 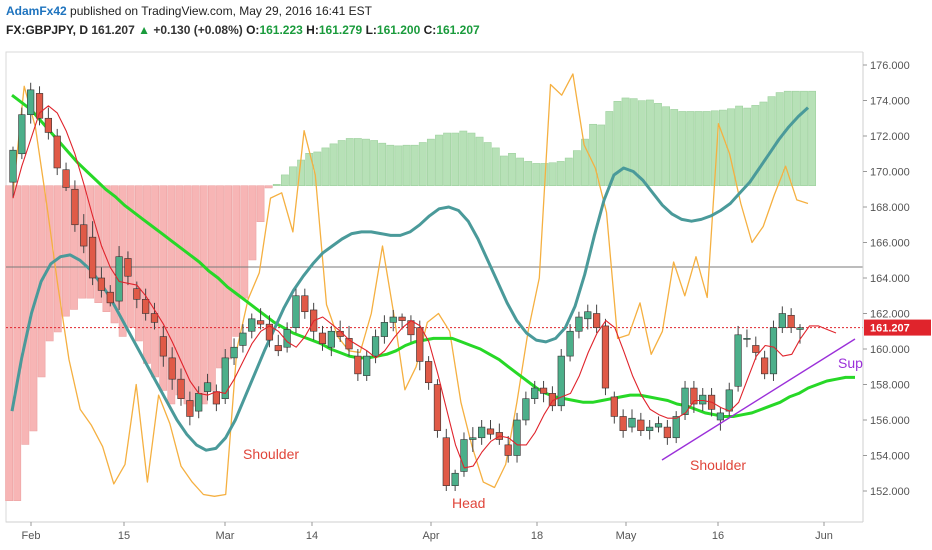 What do you see at coordinates (434, 297) in the screenshot?
I see `grid-layer` at bounding box center [434, 297].